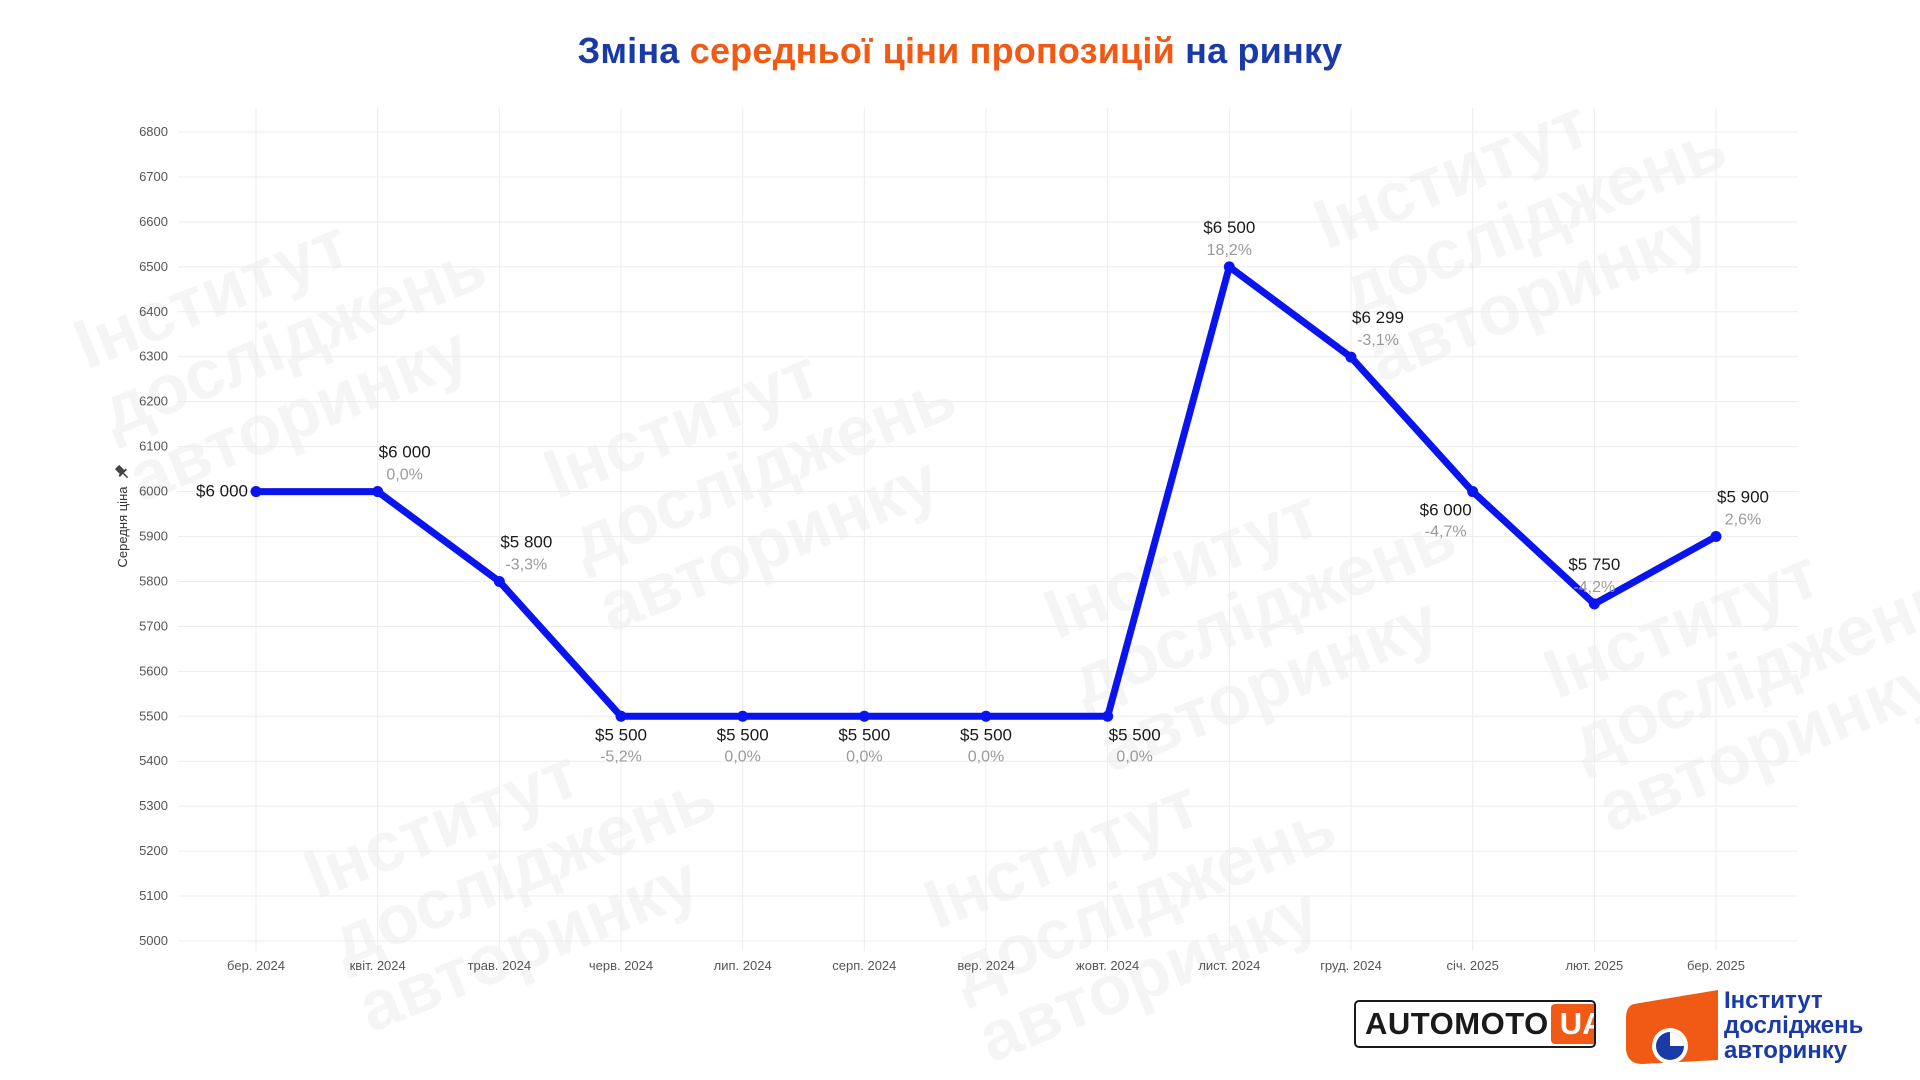 The image size is (1920, 1080). What do you see at coordinates (153, 491) in the screenshot?
I see `y-tick-label: 6000` at bounding box center [153, 491].